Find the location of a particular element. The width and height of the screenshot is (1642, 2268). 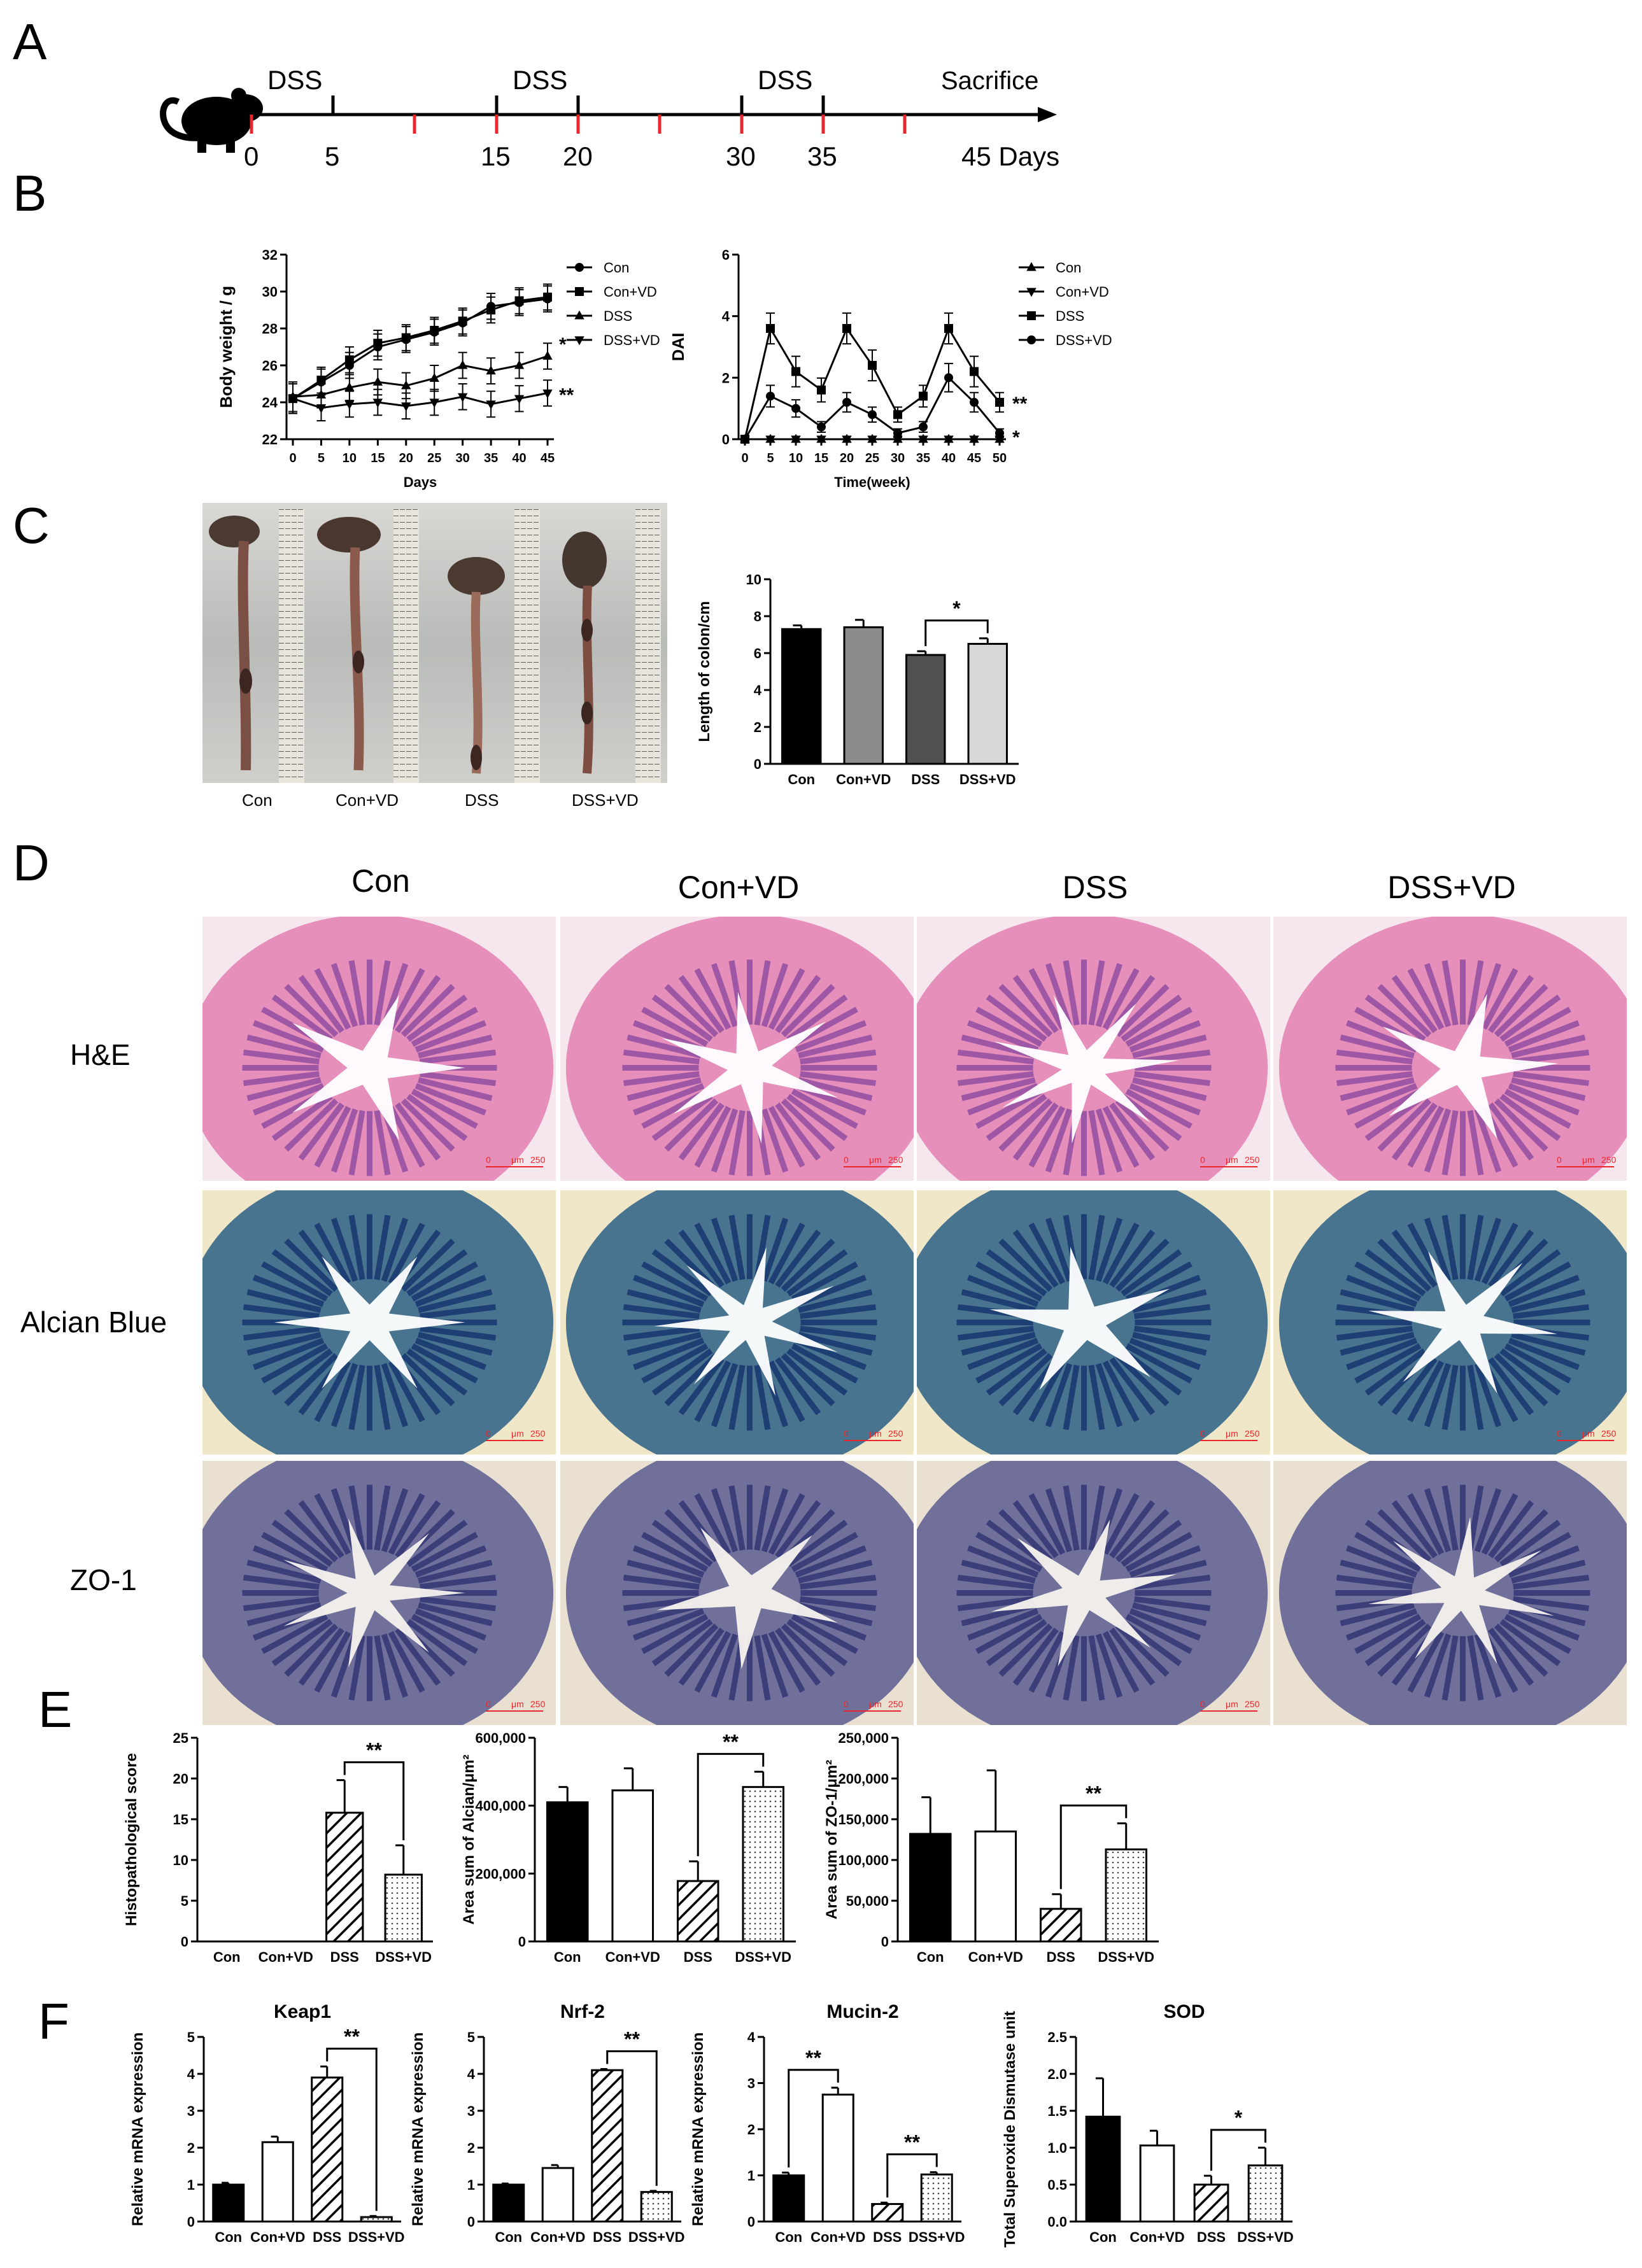

bar-con is located at coordinates (508, 2203).